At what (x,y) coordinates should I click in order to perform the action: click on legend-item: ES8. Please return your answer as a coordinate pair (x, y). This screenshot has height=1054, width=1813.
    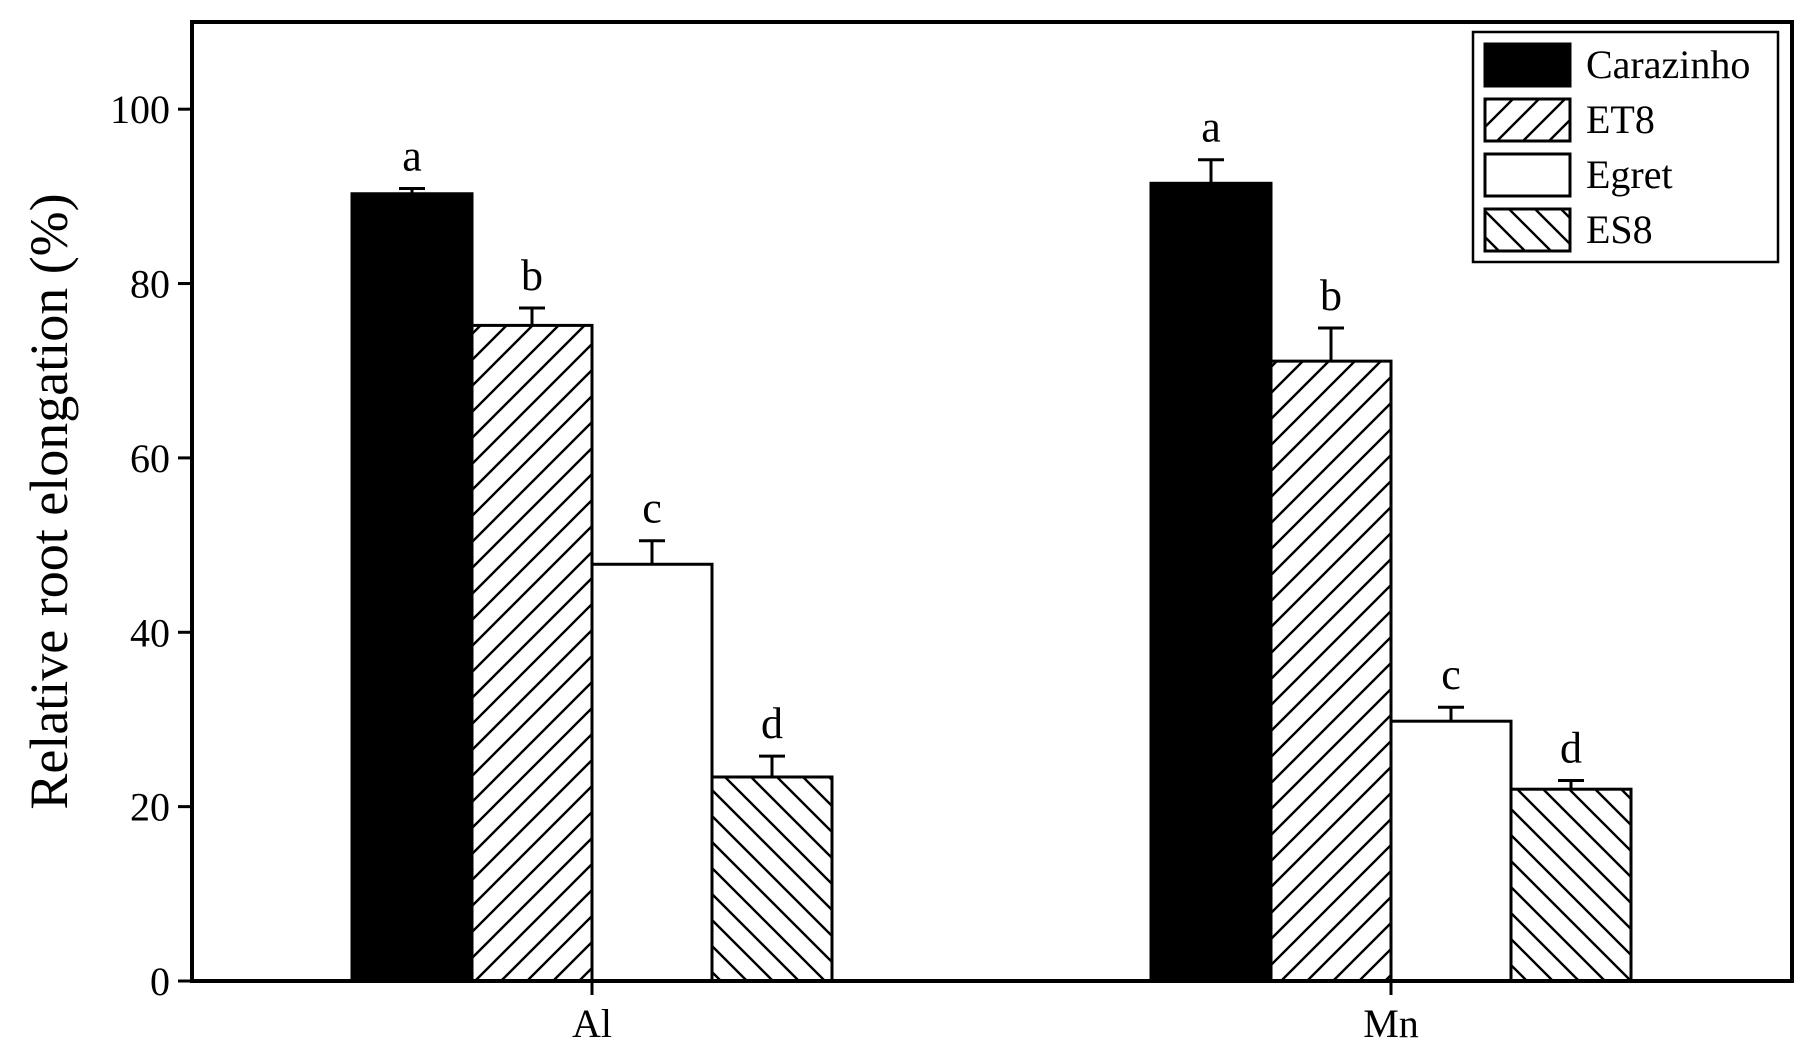
    Looking at the image, I should click on (1568, 230).